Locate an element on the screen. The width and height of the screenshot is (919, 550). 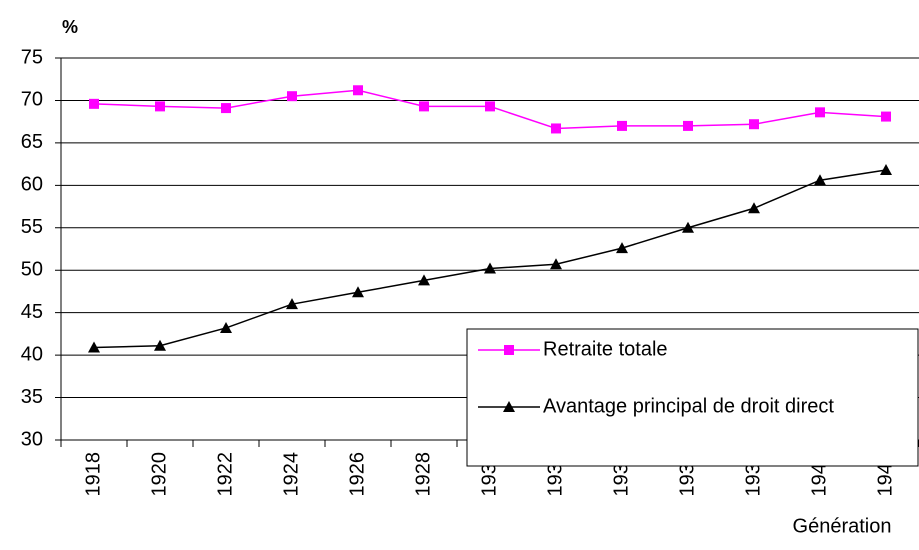
x-tick-label: 1918 is located at coordinates (93, 474).